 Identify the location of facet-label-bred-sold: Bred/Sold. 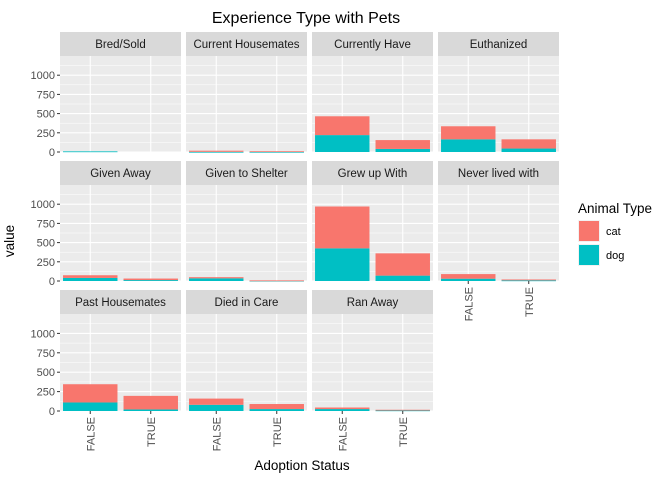
(120, 45).